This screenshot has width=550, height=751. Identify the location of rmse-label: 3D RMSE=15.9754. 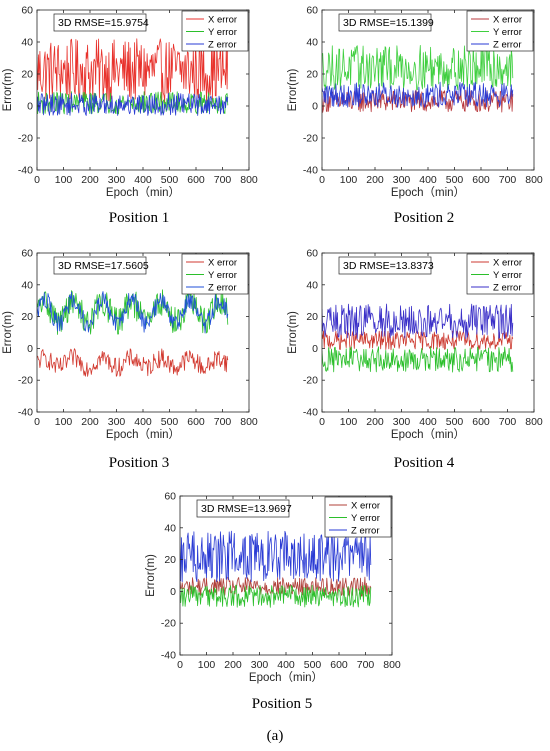
(103, 23).